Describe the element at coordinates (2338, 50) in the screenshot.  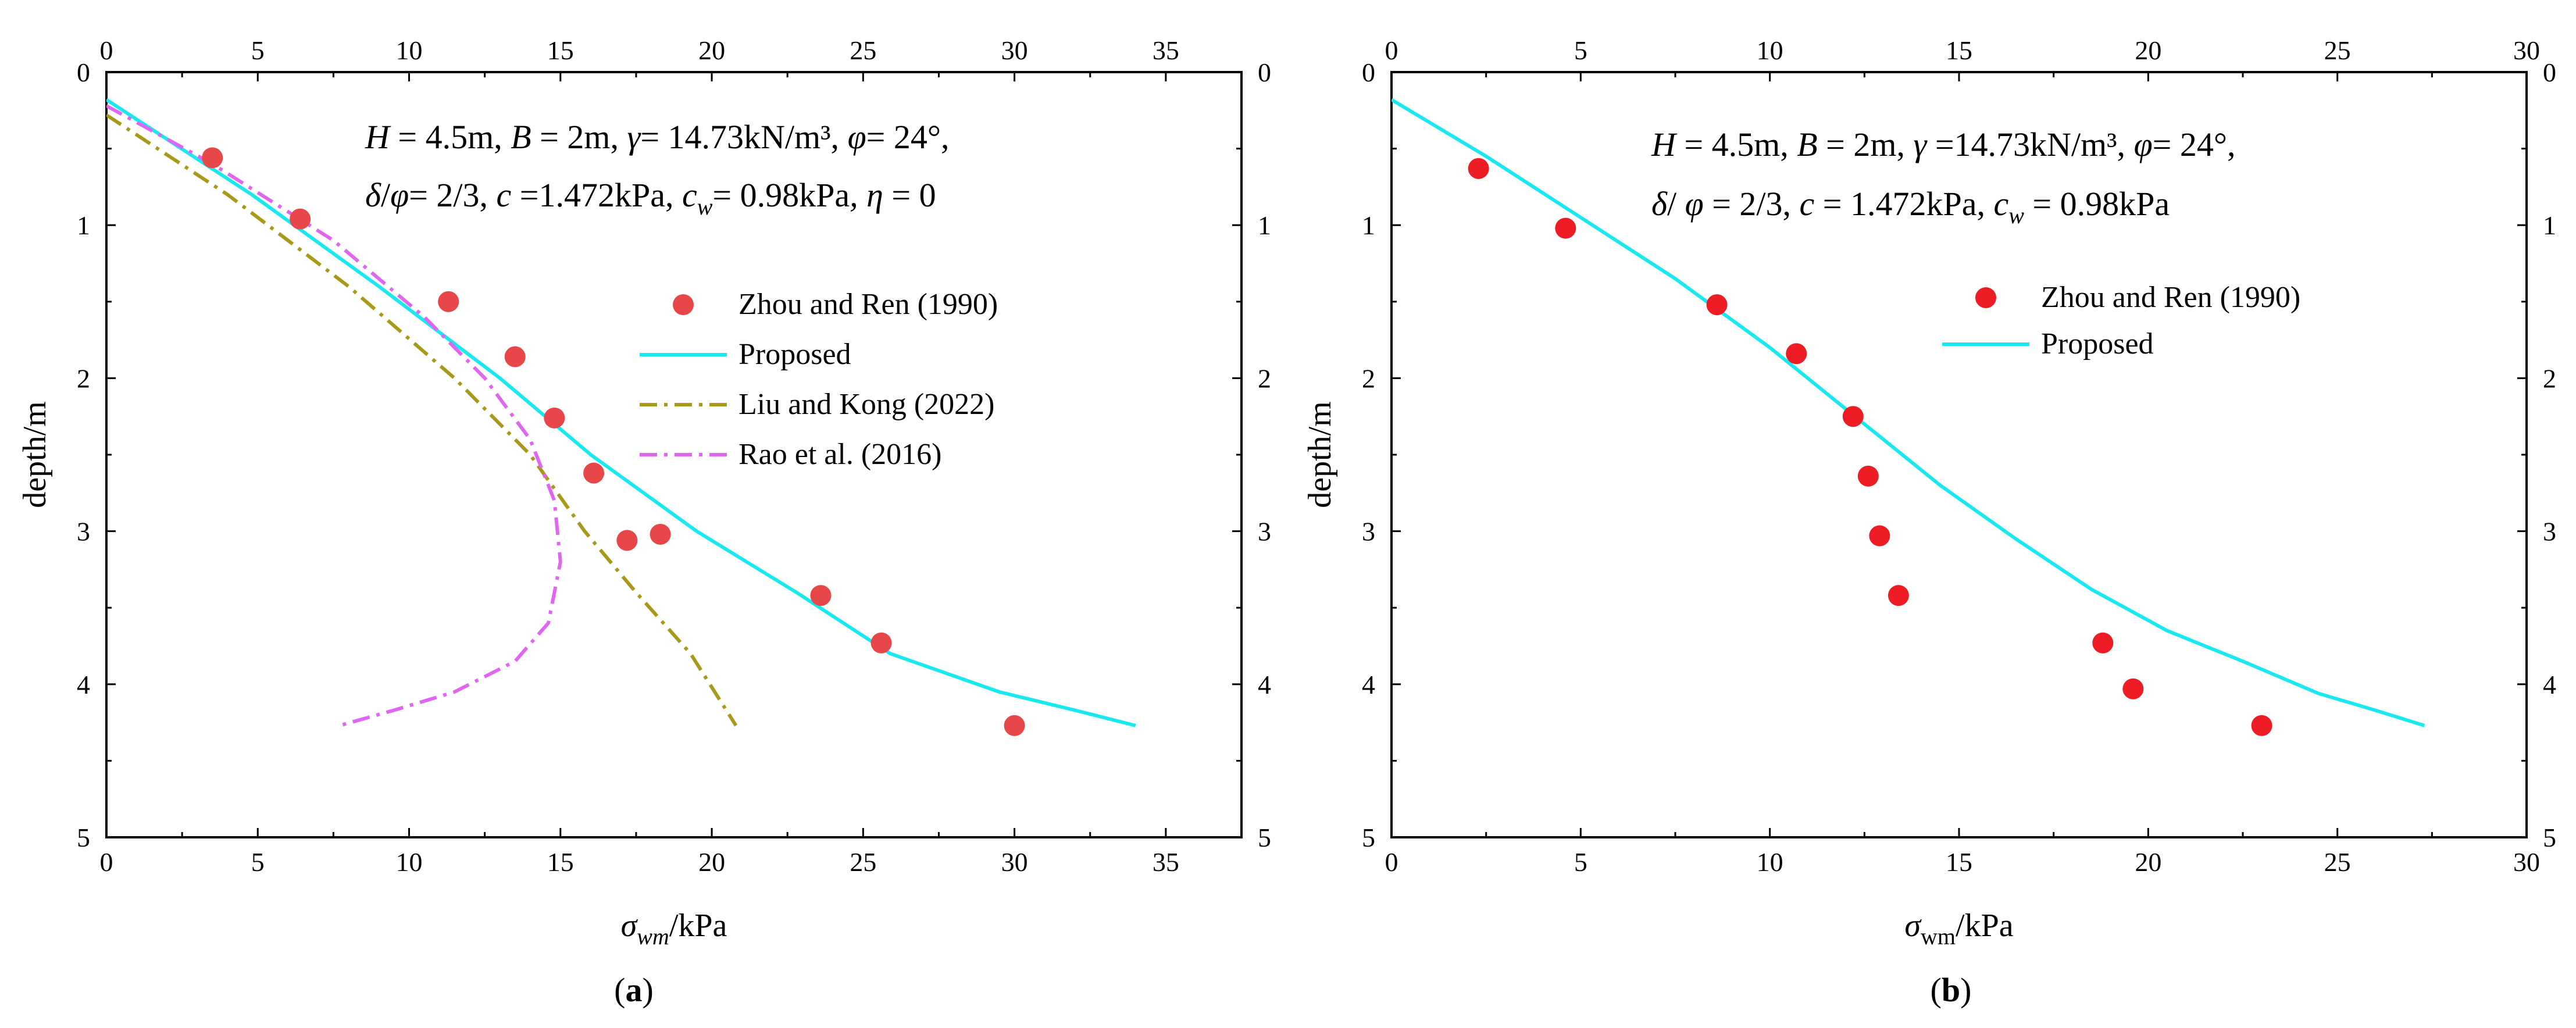
I see `x-tick-label-top: 25` at that location.